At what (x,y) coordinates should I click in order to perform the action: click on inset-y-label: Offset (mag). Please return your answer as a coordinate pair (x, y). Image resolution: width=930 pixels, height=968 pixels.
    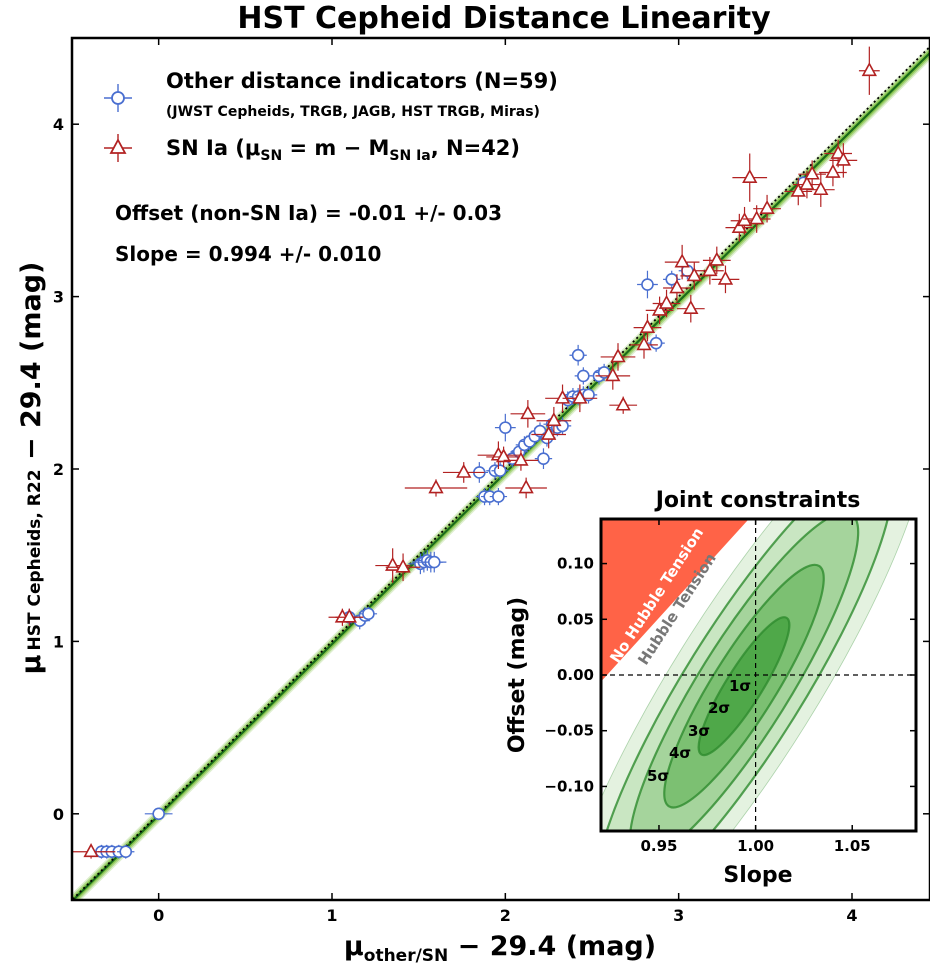
    Looking at the image, I should click on (517, 675).